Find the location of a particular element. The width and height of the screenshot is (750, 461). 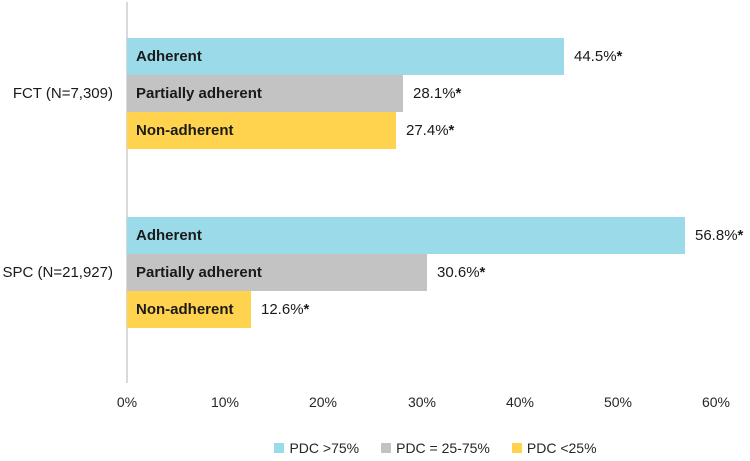

value-label: 44.5%* is located at coordinates (598, 56).